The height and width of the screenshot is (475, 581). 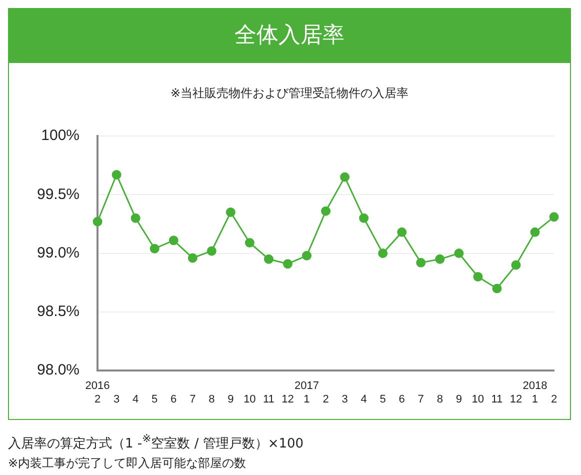 What do you see at coordinates (535, 393) in the screenshot?
I see `x-tick-label: 2018 1` at bounding box center [535, 393].